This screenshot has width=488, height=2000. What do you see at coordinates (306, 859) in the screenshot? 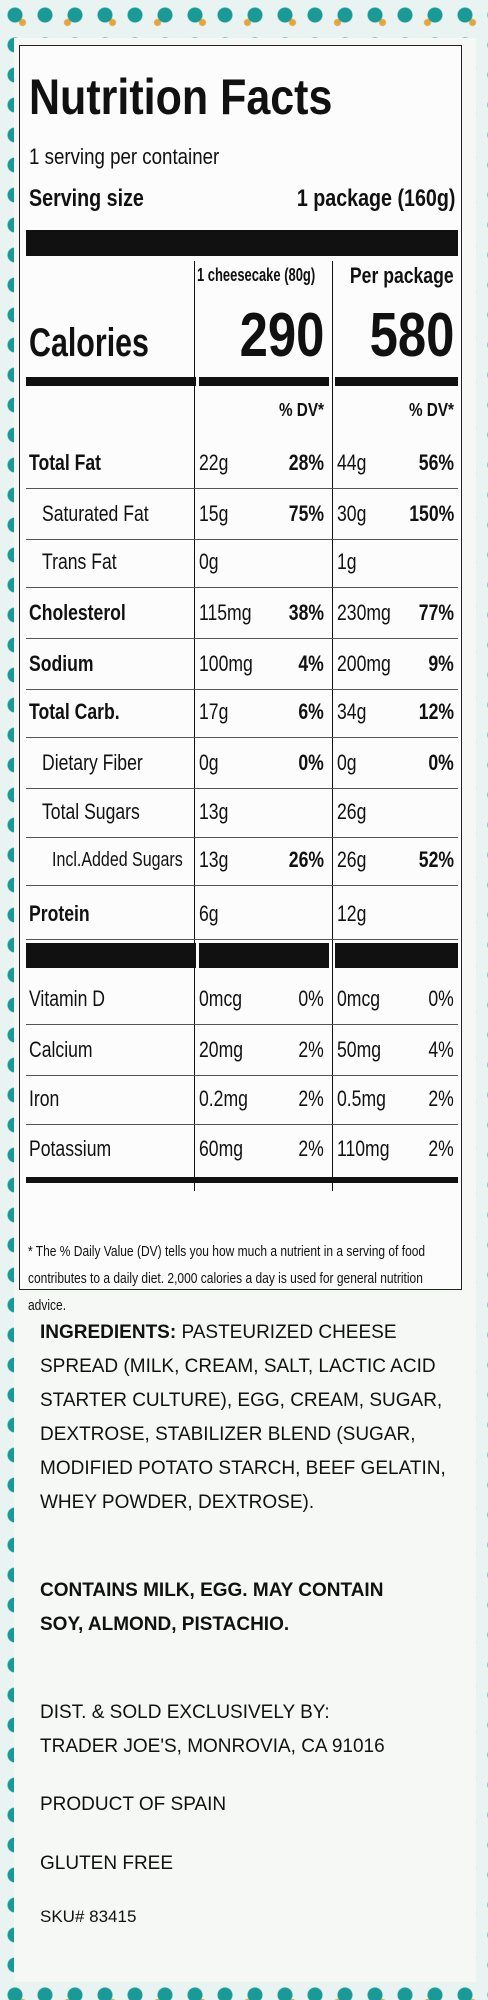
I see `daily-value: 26%` at bounding box center [306, 859].